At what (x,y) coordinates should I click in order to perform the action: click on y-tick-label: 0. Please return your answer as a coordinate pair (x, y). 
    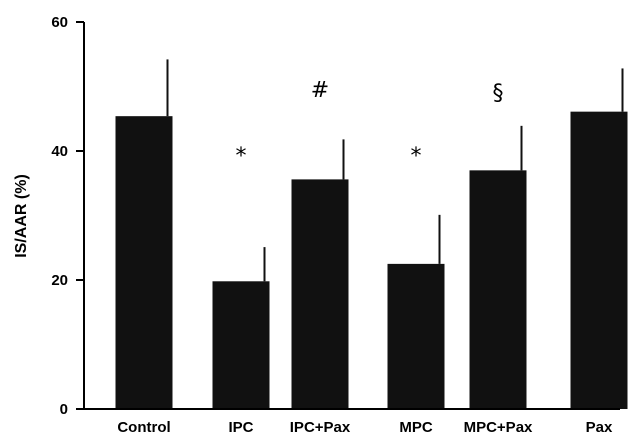
    Looking at the image, I should click on (64, 409).